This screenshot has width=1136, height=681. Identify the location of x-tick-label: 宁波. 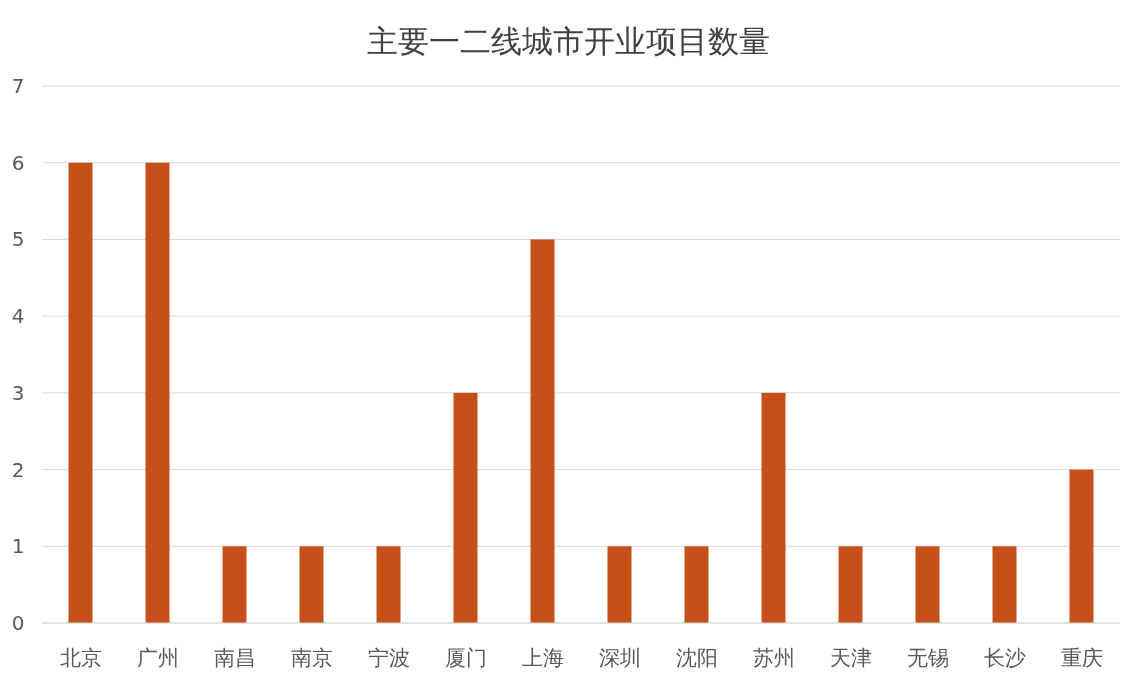
(388, 658).